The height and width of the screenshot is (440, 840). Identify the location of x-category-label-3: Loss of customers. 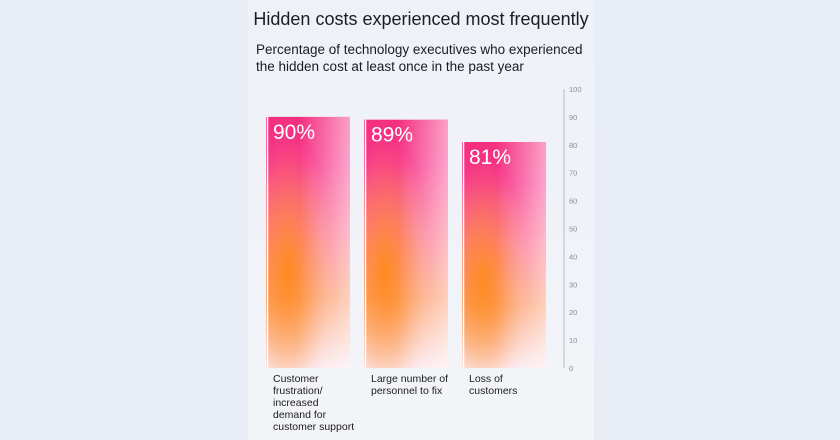
(515, 385).